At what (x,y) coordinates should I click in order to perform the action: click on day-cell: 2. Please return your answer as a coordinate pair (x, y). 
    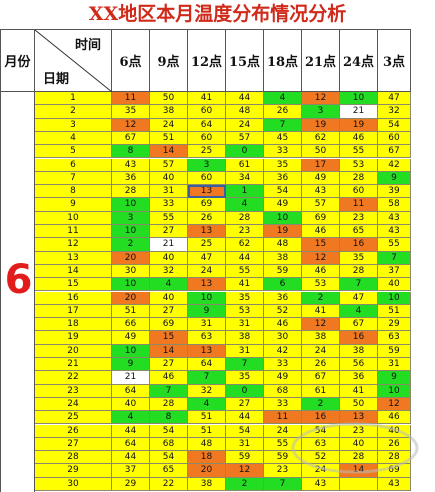
    Looking at the image, I should click on (73, 112).